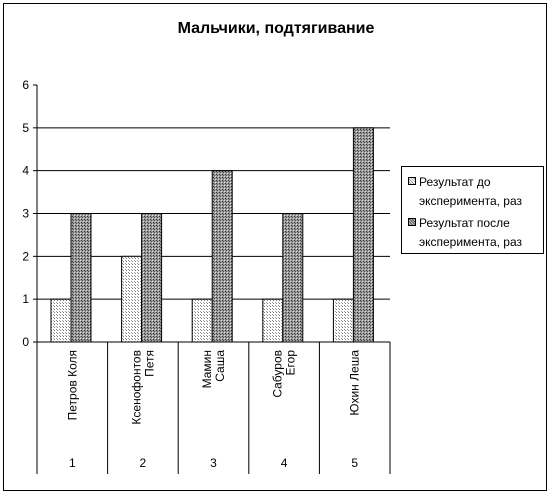  What do you see at coordinates (25, 342) in the screenshot?
I see `y-tick-label: 0` at bounding box center [25, 342].